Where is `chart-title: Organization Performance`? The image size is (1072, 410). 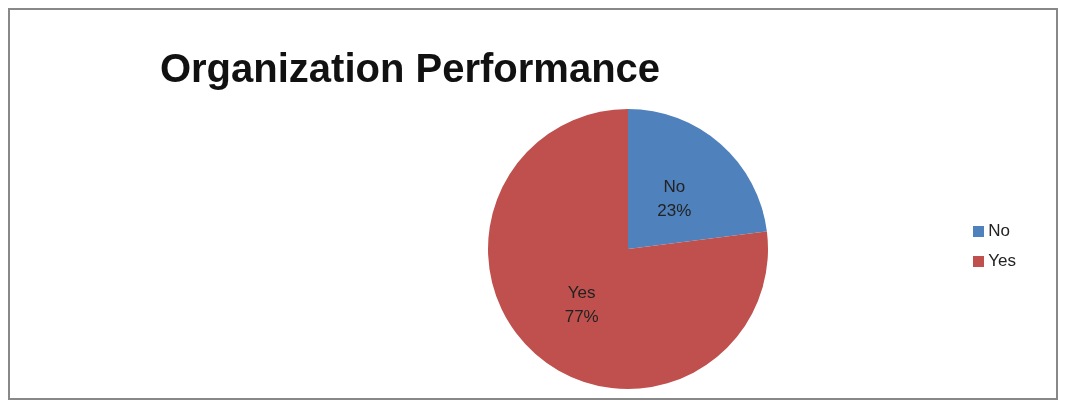
chart-title: Organization Performance is located at coordinates (410, 68).